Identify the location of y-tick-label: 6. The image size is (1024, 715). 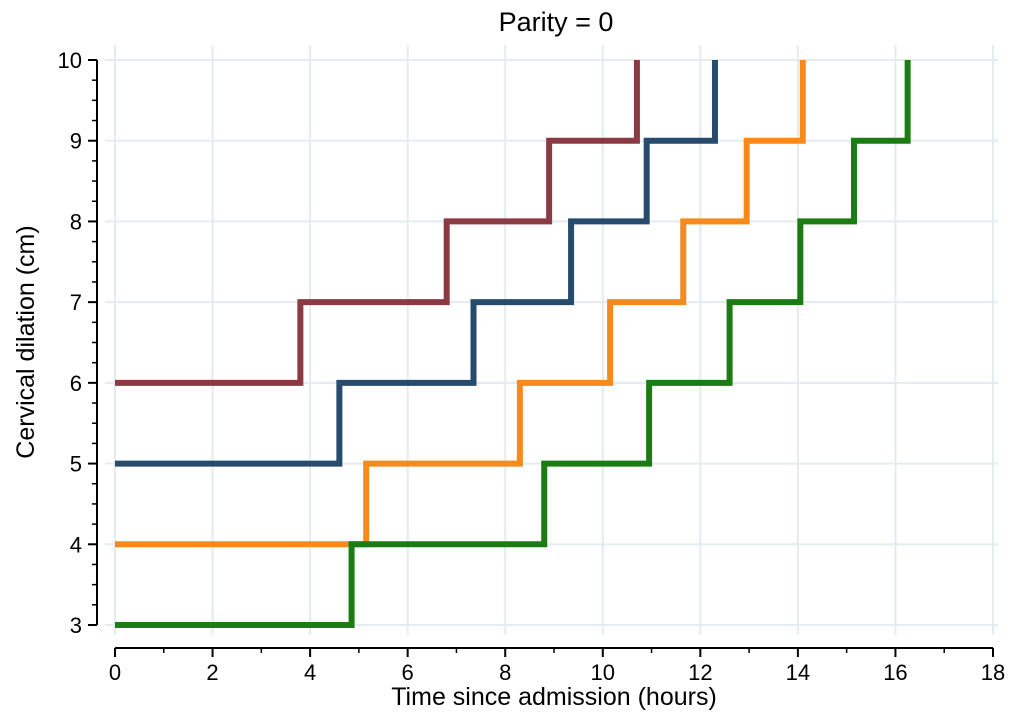
(76, 383).